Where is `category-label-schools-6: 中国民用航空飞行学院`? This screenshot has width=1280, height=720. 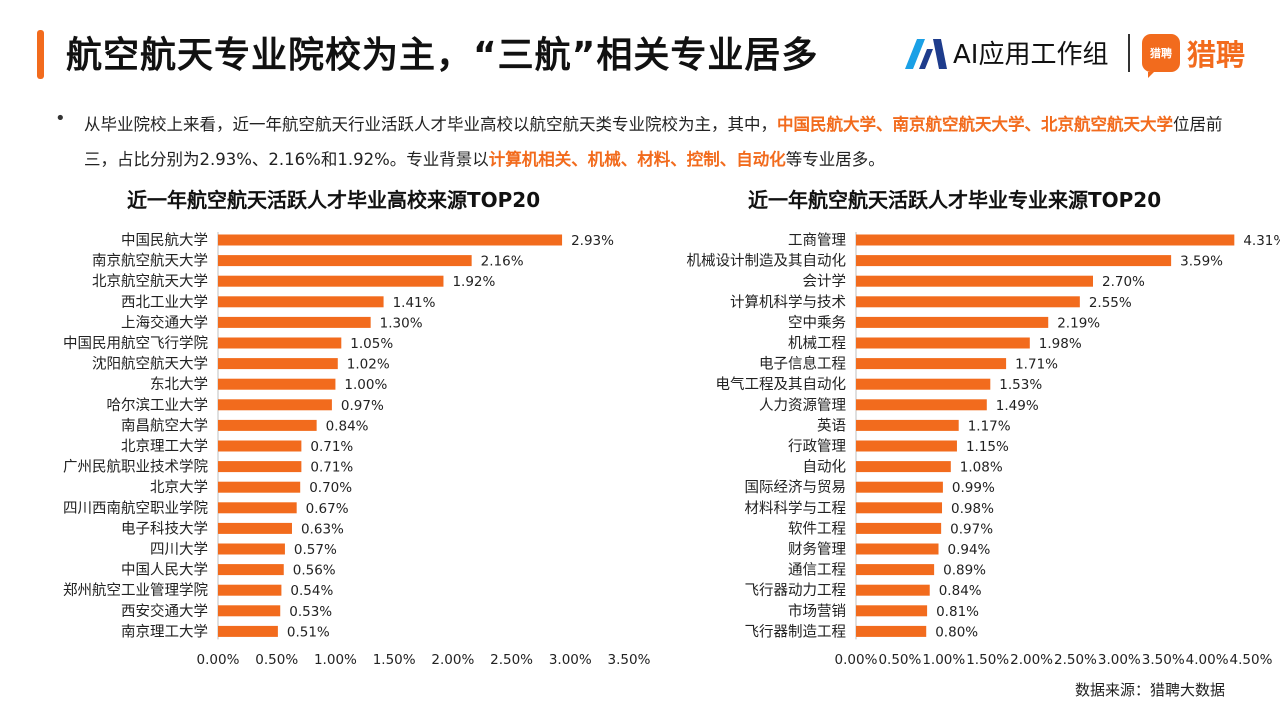 category-label-schools-6: 中国民用航空飞行学院 is located at coordinates (135, 343).